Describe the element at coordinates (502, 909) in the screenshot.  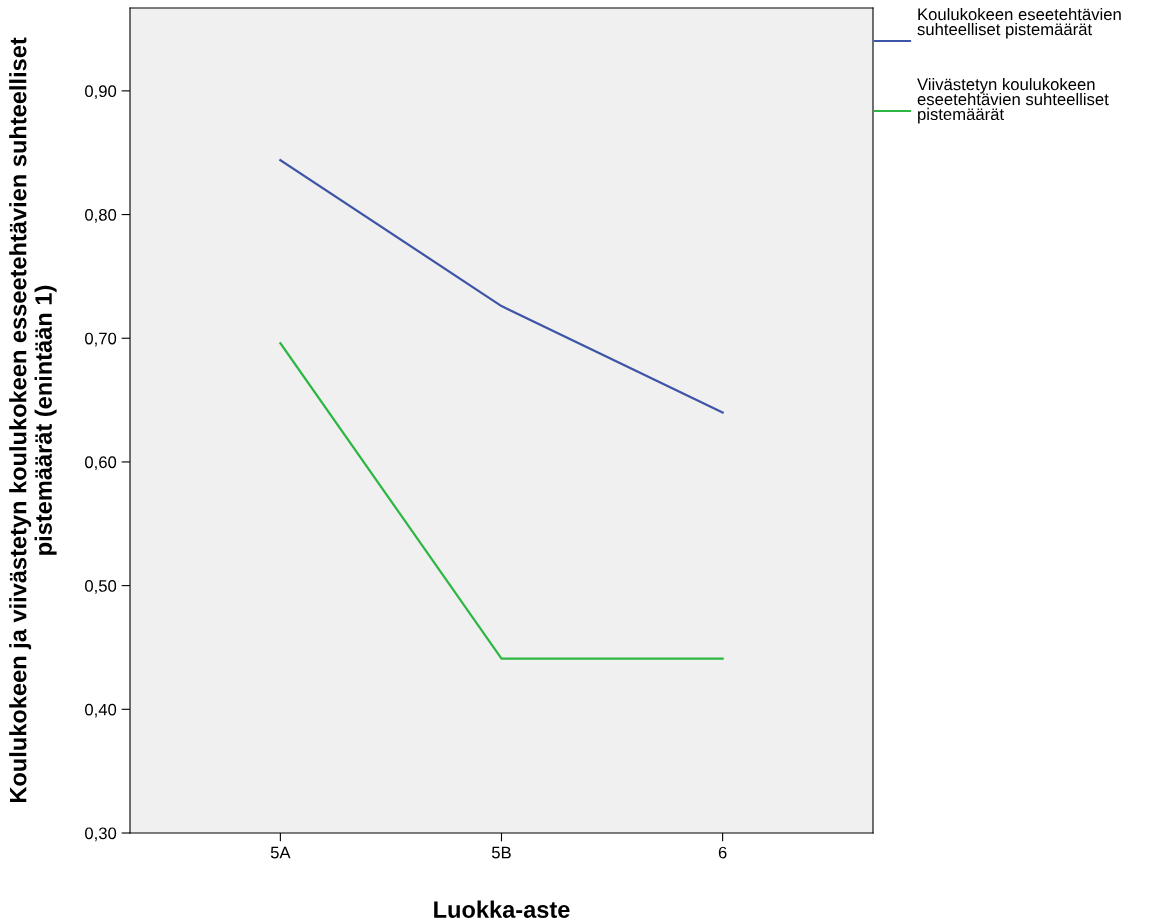
I see `x-axis-title: Luokka-aste` at that location.